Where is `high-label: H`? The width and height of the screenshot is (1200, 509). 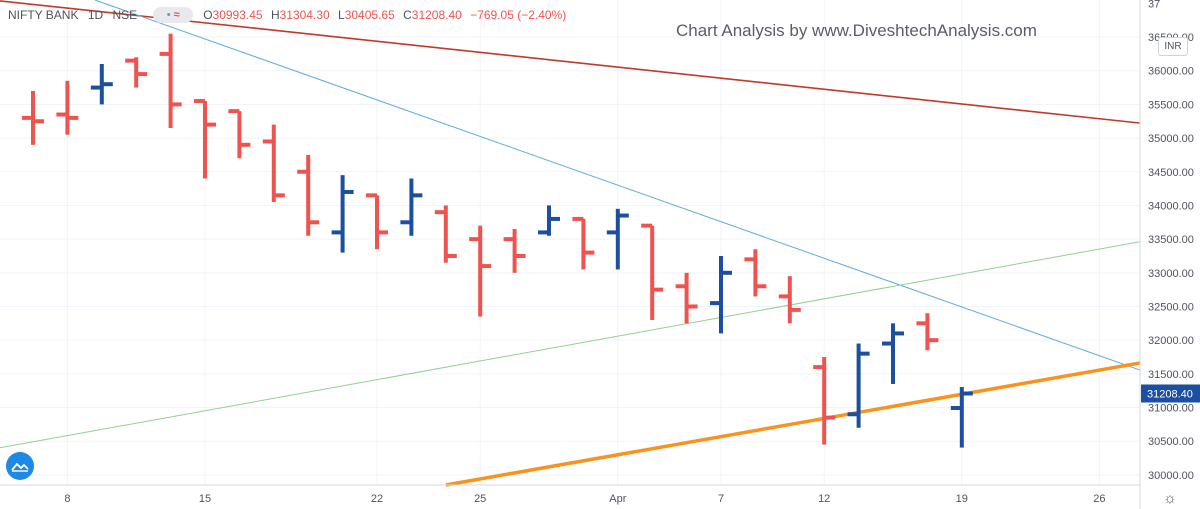 high-label: H is located at coordinates (275, 15).